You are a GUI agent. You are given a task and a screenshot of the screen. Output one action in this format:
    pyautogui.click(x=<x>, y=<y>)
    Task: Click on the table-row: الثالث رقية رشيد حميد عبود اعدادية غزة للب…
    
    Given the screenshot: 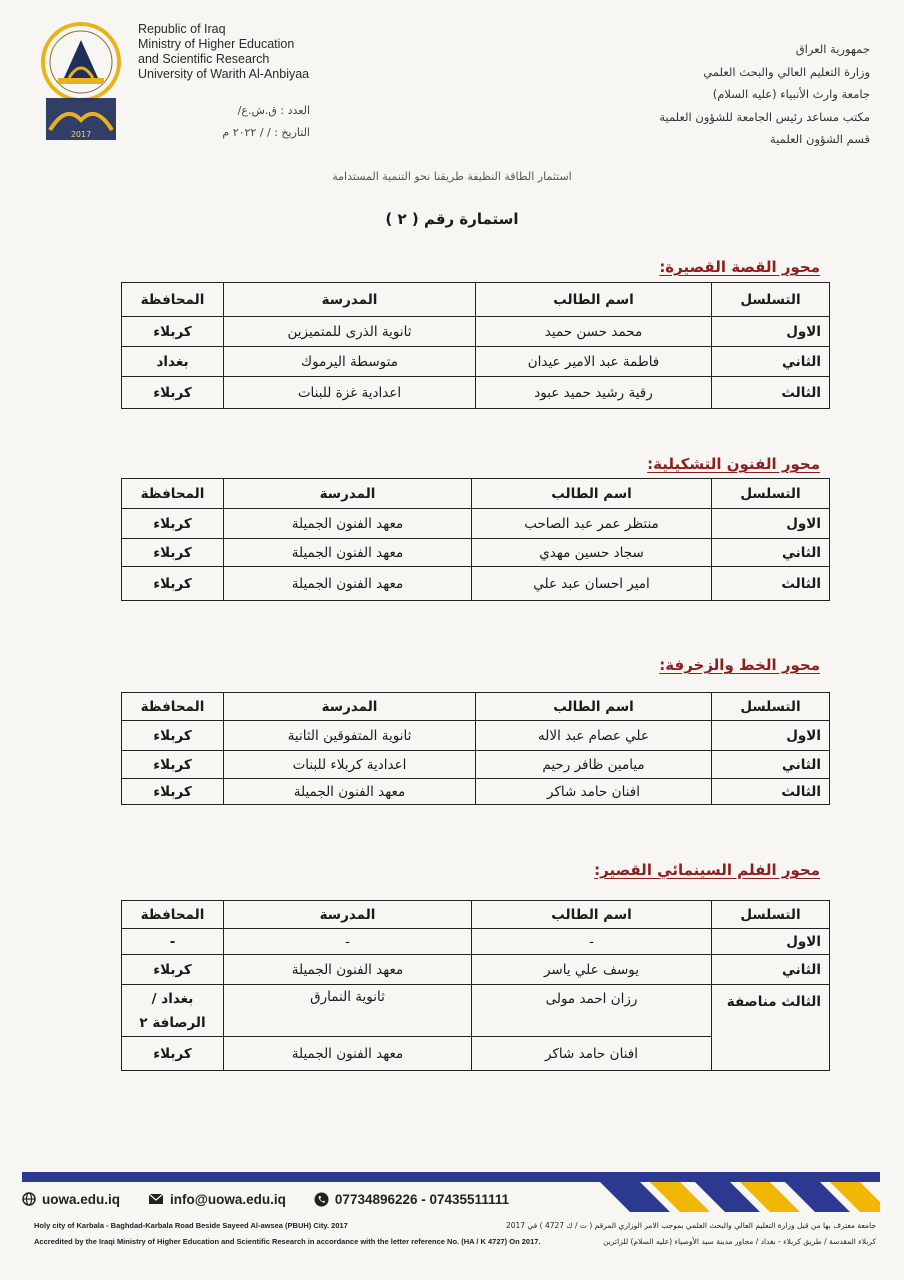 What is the action you would take?
    pyautogui.click(x=475, y=392)
    